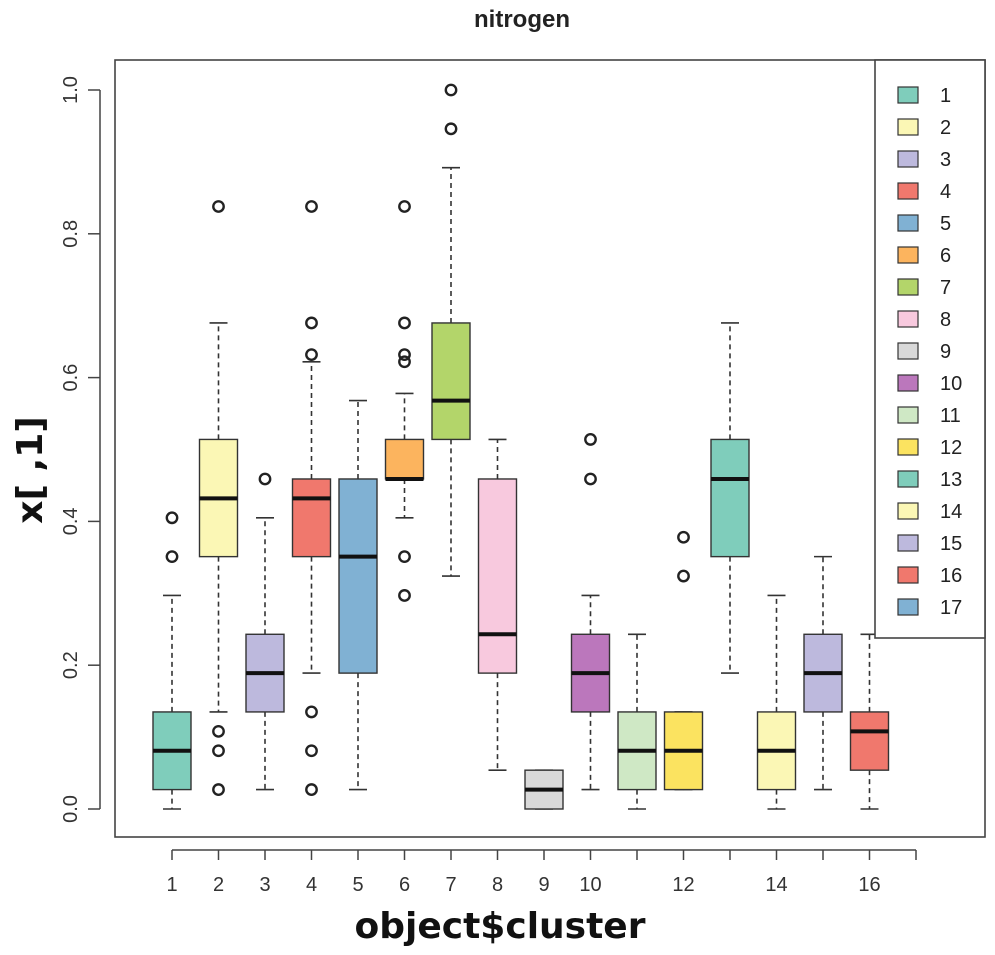  What do you see at coordinates (71, 234) in the screenshot?
I see `y-tick-label: 0.8` at bounding box center [71, 234].